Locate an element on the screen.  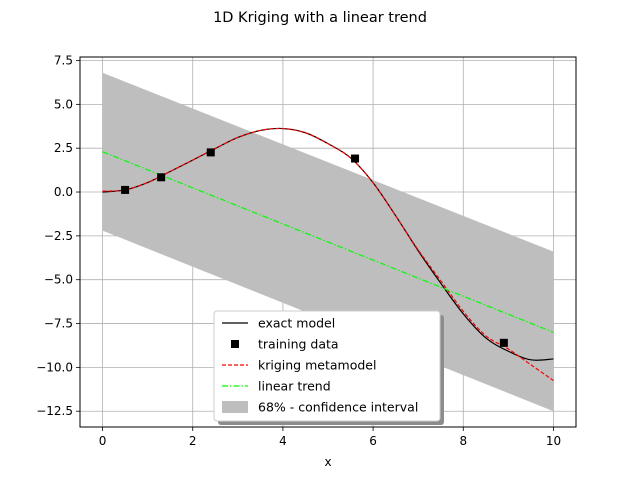
y-tick-label: 0.0 is located at coordinates (63, 192).